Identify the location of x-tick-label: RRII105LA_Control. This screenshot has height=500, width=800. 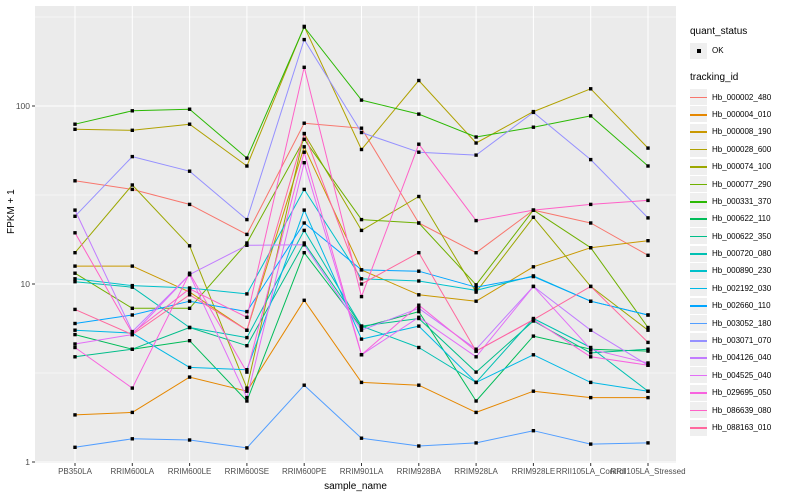
(591, 471).